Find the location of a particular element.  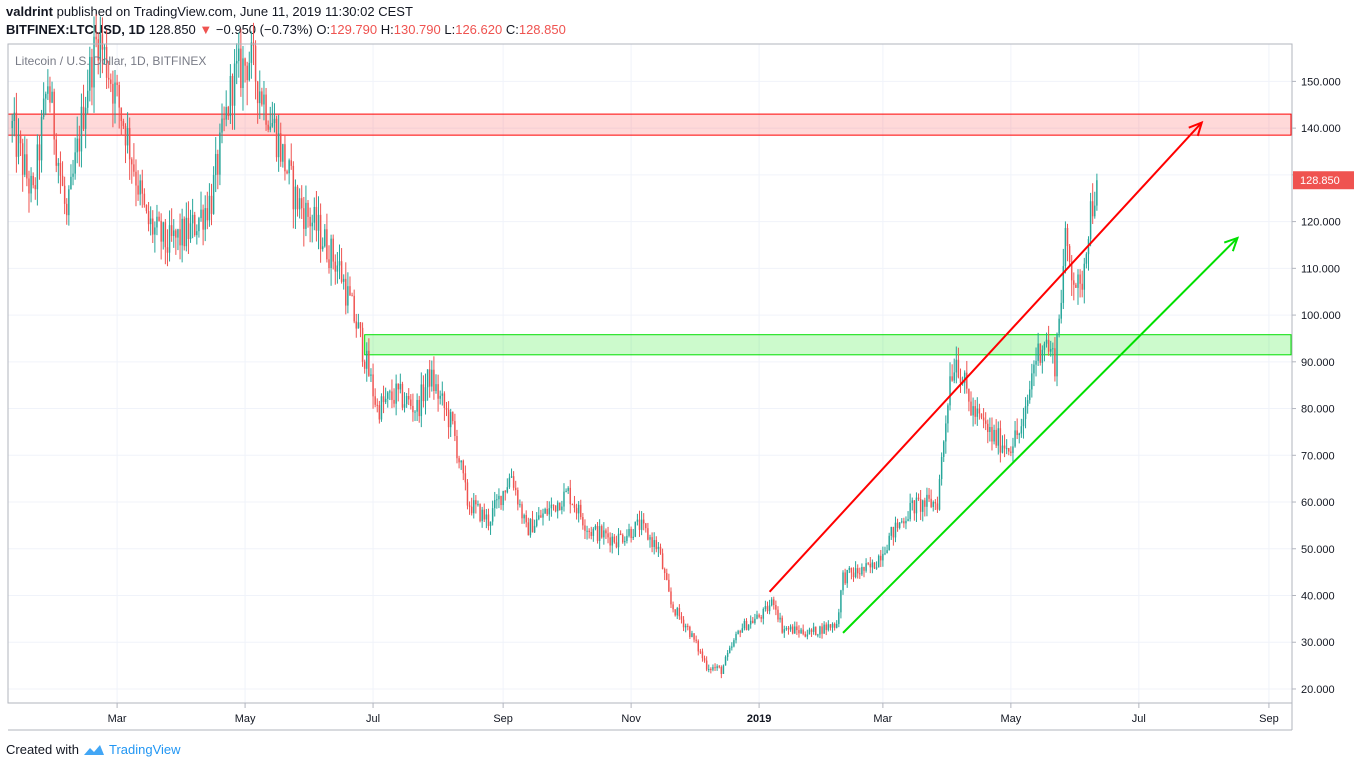

price-tick-label: 30.000 is located at coordinates (1318, 643).